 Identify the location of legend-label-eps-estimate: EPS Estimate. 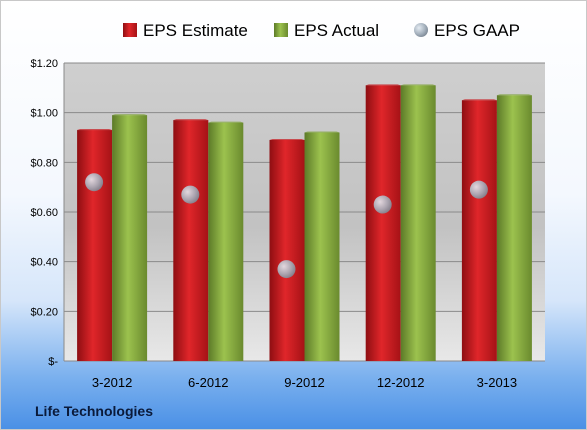
(195, 30).